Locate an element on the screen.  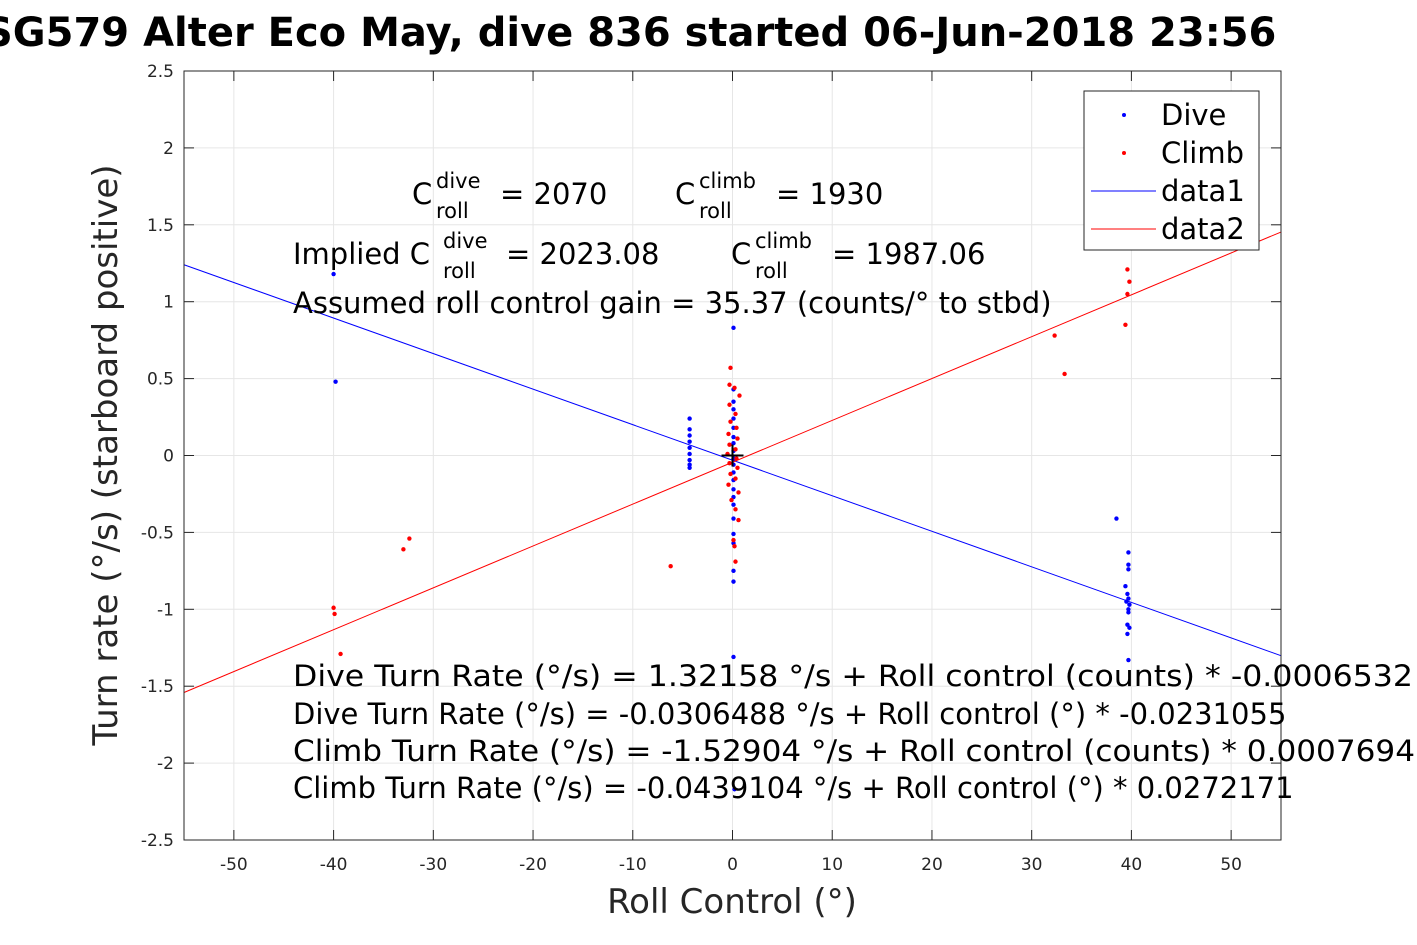
c-roll-climb-sub: roll is located at coordinates (715, 211).